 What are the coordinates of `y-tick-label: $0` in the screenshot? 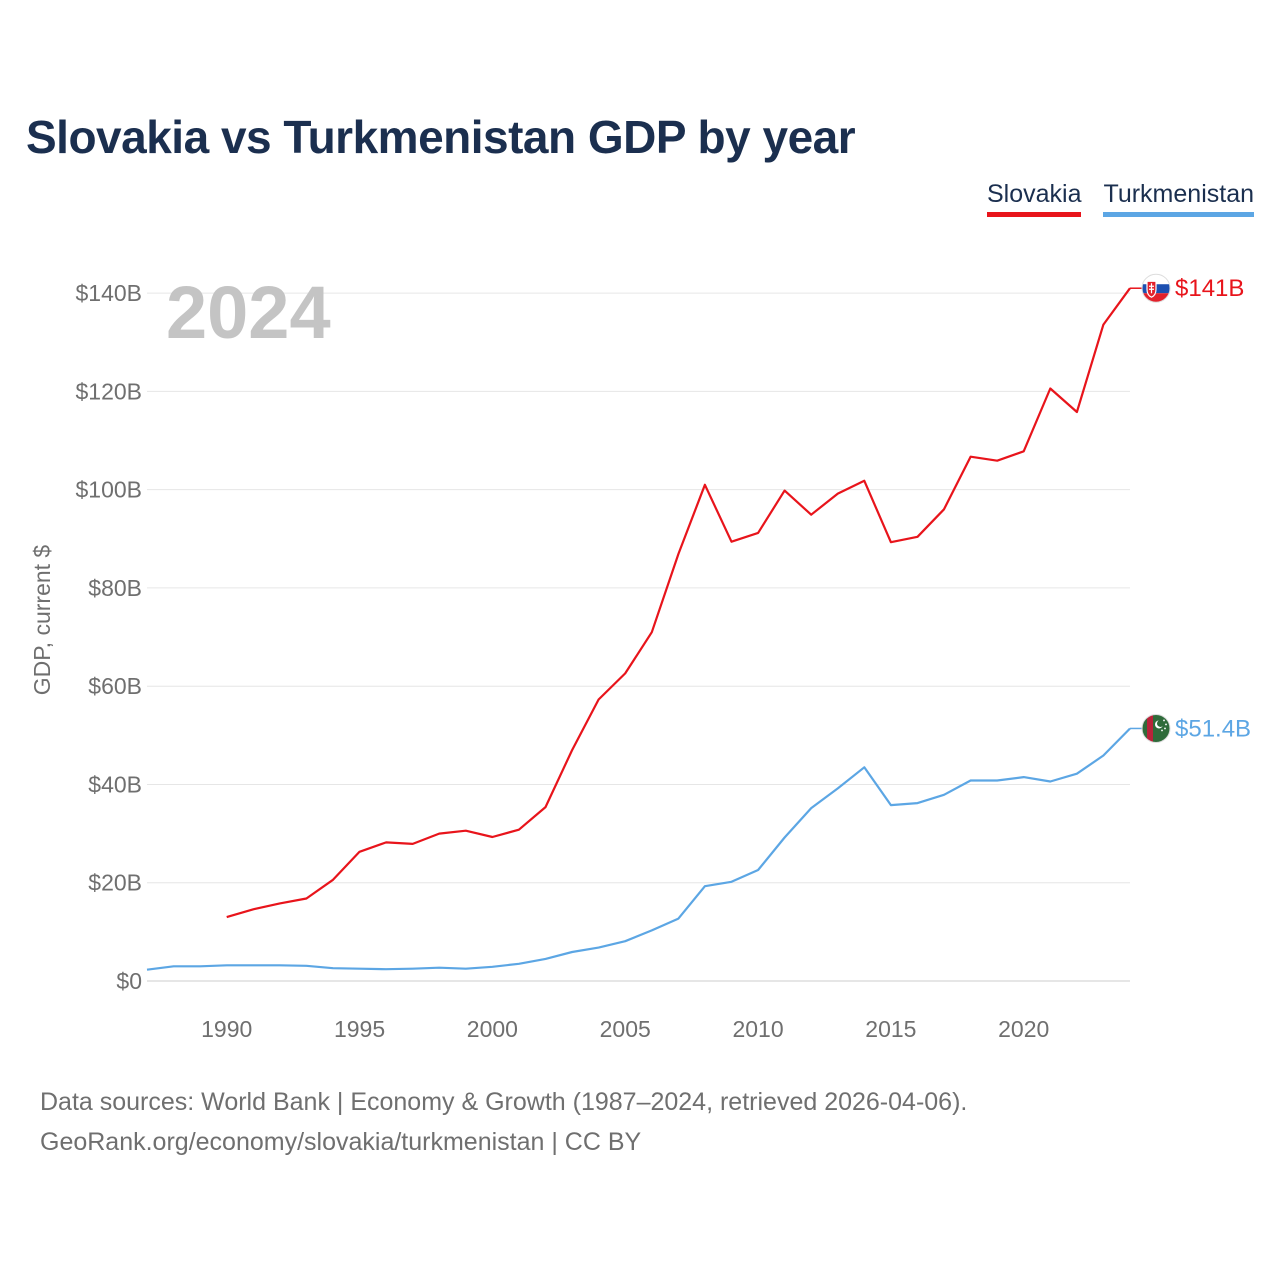 It's located at (129, 981).